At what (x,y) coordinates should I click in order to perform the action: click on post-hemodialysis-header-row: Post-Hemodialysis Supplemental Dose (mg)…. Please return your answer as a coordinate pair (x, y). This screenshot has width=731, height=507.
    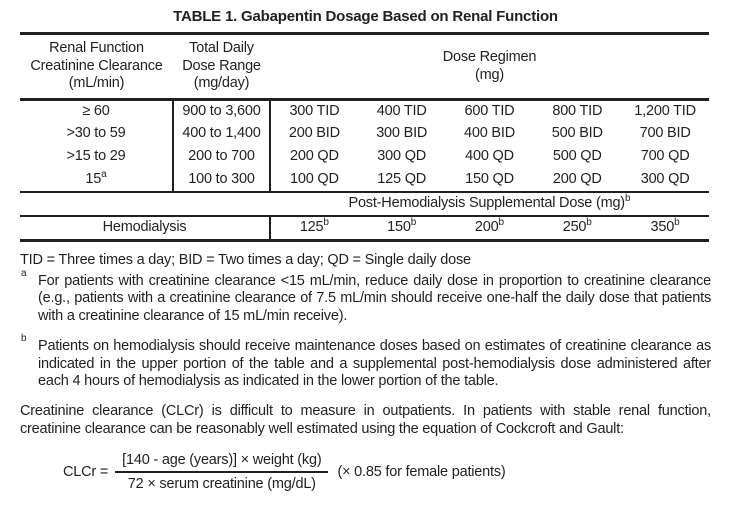
    Looking at the image, I should click on (364, 203).